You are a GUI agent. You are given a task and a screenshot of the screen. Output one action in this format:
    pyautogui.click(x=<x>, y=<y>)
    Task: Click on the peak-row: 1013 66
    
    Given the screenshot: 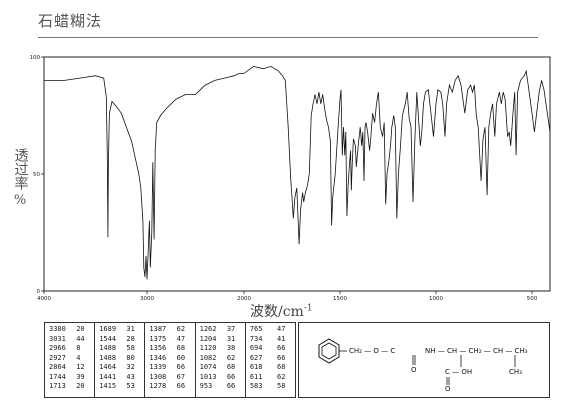 What is the action you would take?
    pyautogui.click(x=221, y=378)
    